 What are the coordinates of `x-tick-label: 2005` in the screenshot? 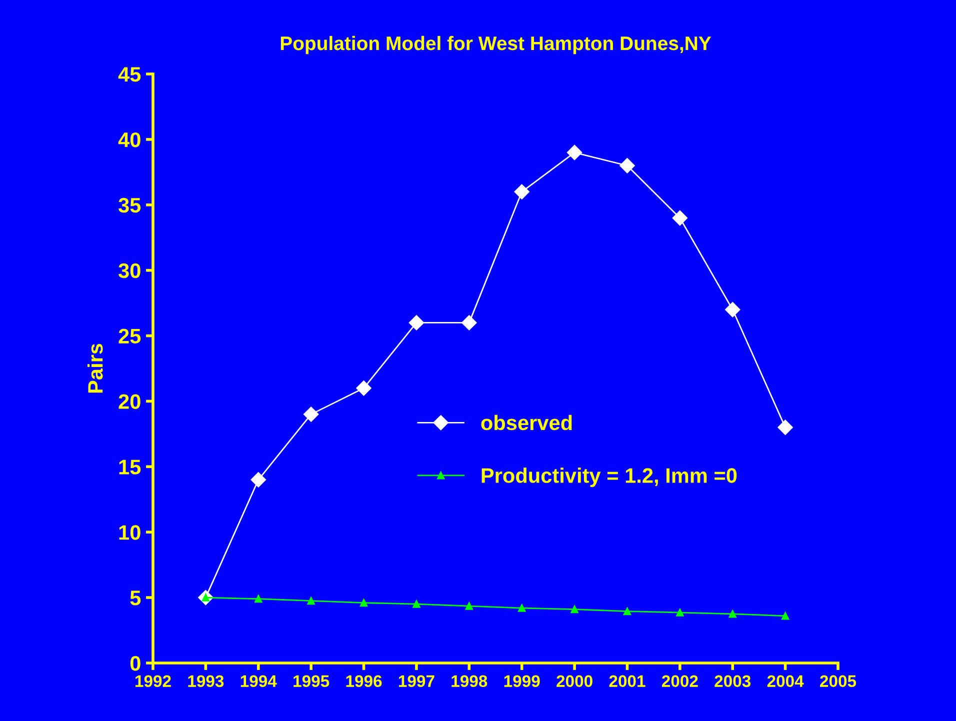 It's located at (838, 681).